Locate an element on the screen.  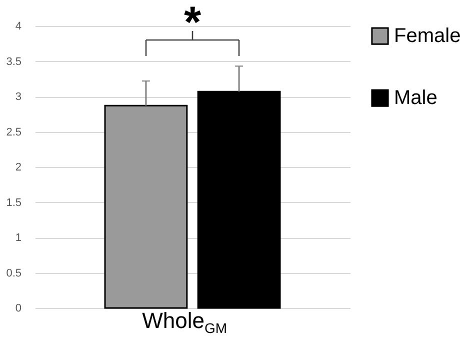
y-tick-label: 1.5 is located at coordinates (14, 202).